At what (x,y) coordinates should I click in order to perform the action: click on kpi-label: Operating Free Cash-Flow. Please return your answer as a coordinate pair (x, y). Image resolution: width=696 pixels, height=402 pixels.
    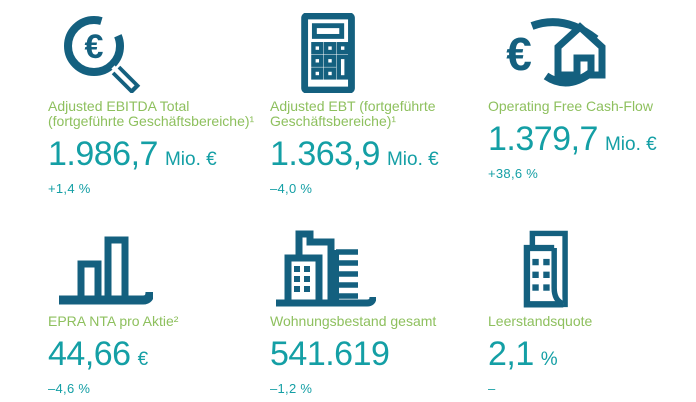
    Looking at the image, I should click on (570, 106).